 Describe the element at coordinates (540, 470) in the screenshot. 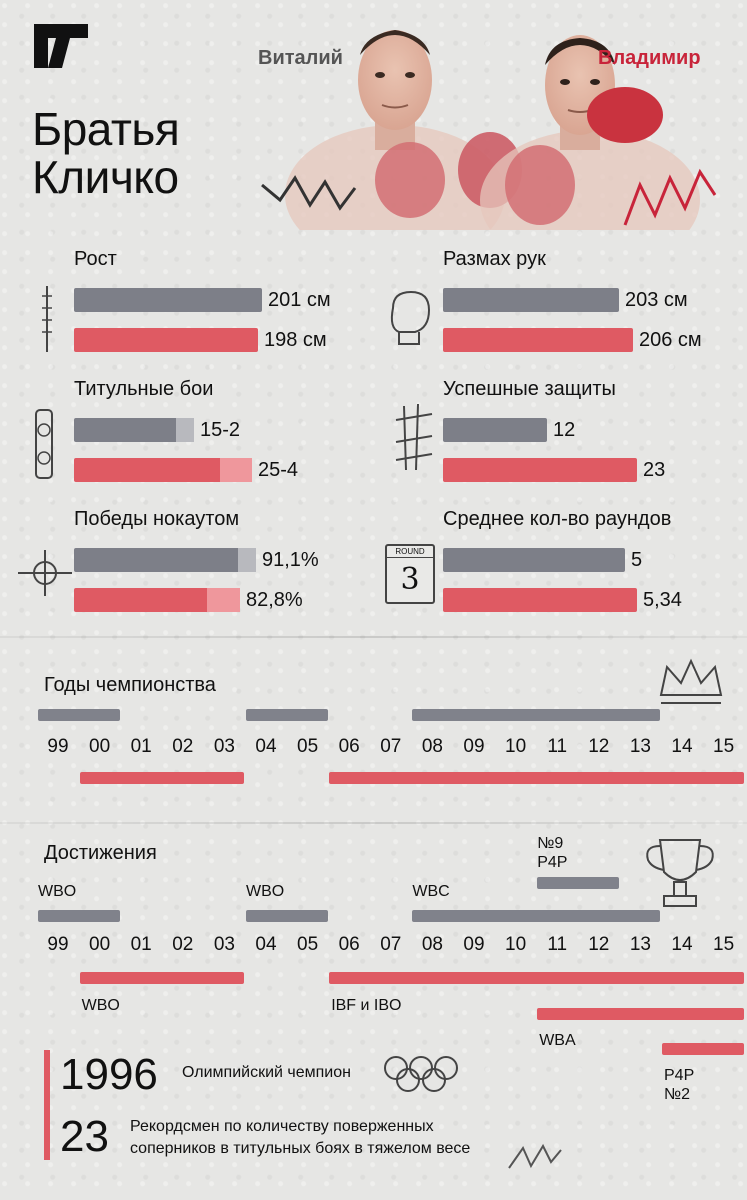

I see `stat-bar-defenses-wladimir` at that location.